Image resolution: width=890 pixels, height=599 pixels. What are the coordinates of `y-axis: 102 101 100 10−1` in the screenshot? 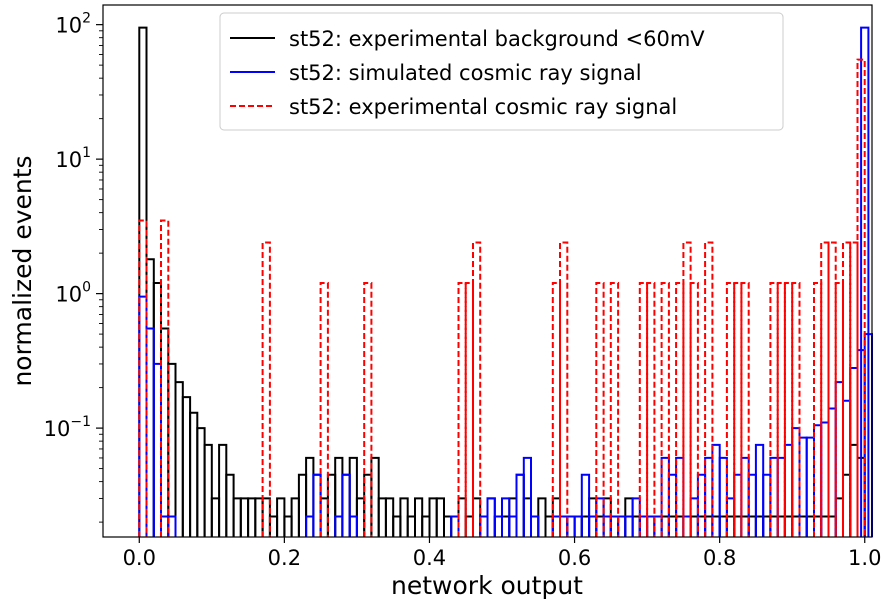 It's located at (73, 267).